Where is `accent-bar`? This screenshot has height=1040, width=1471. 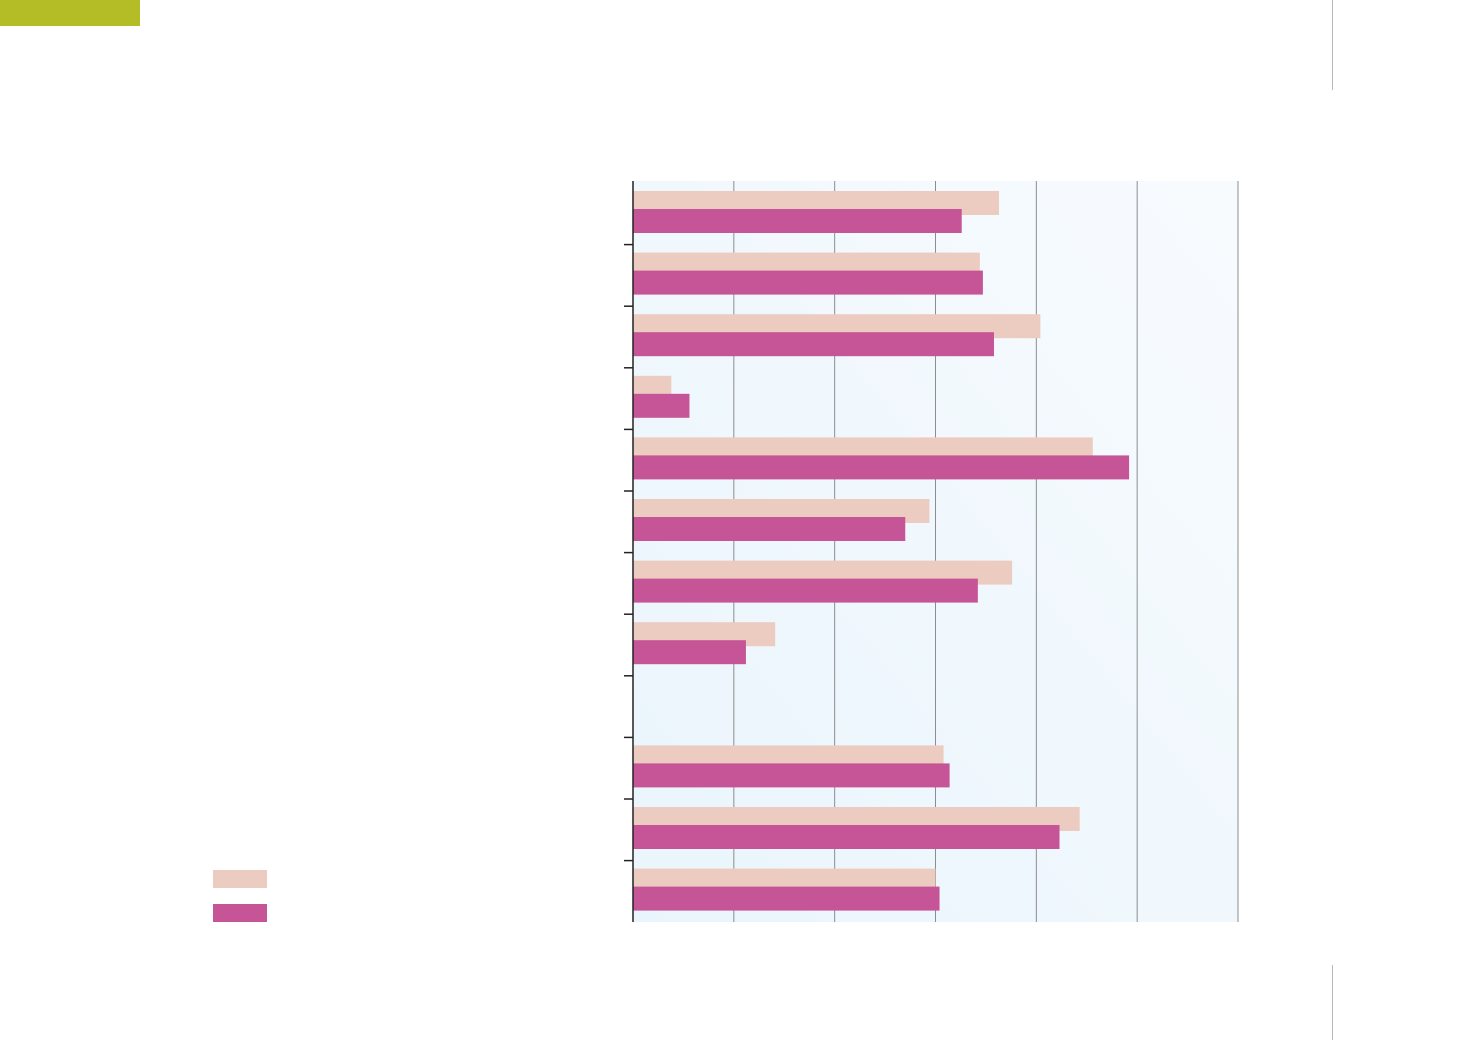 accent-bar is located at coordinates (70, 13).